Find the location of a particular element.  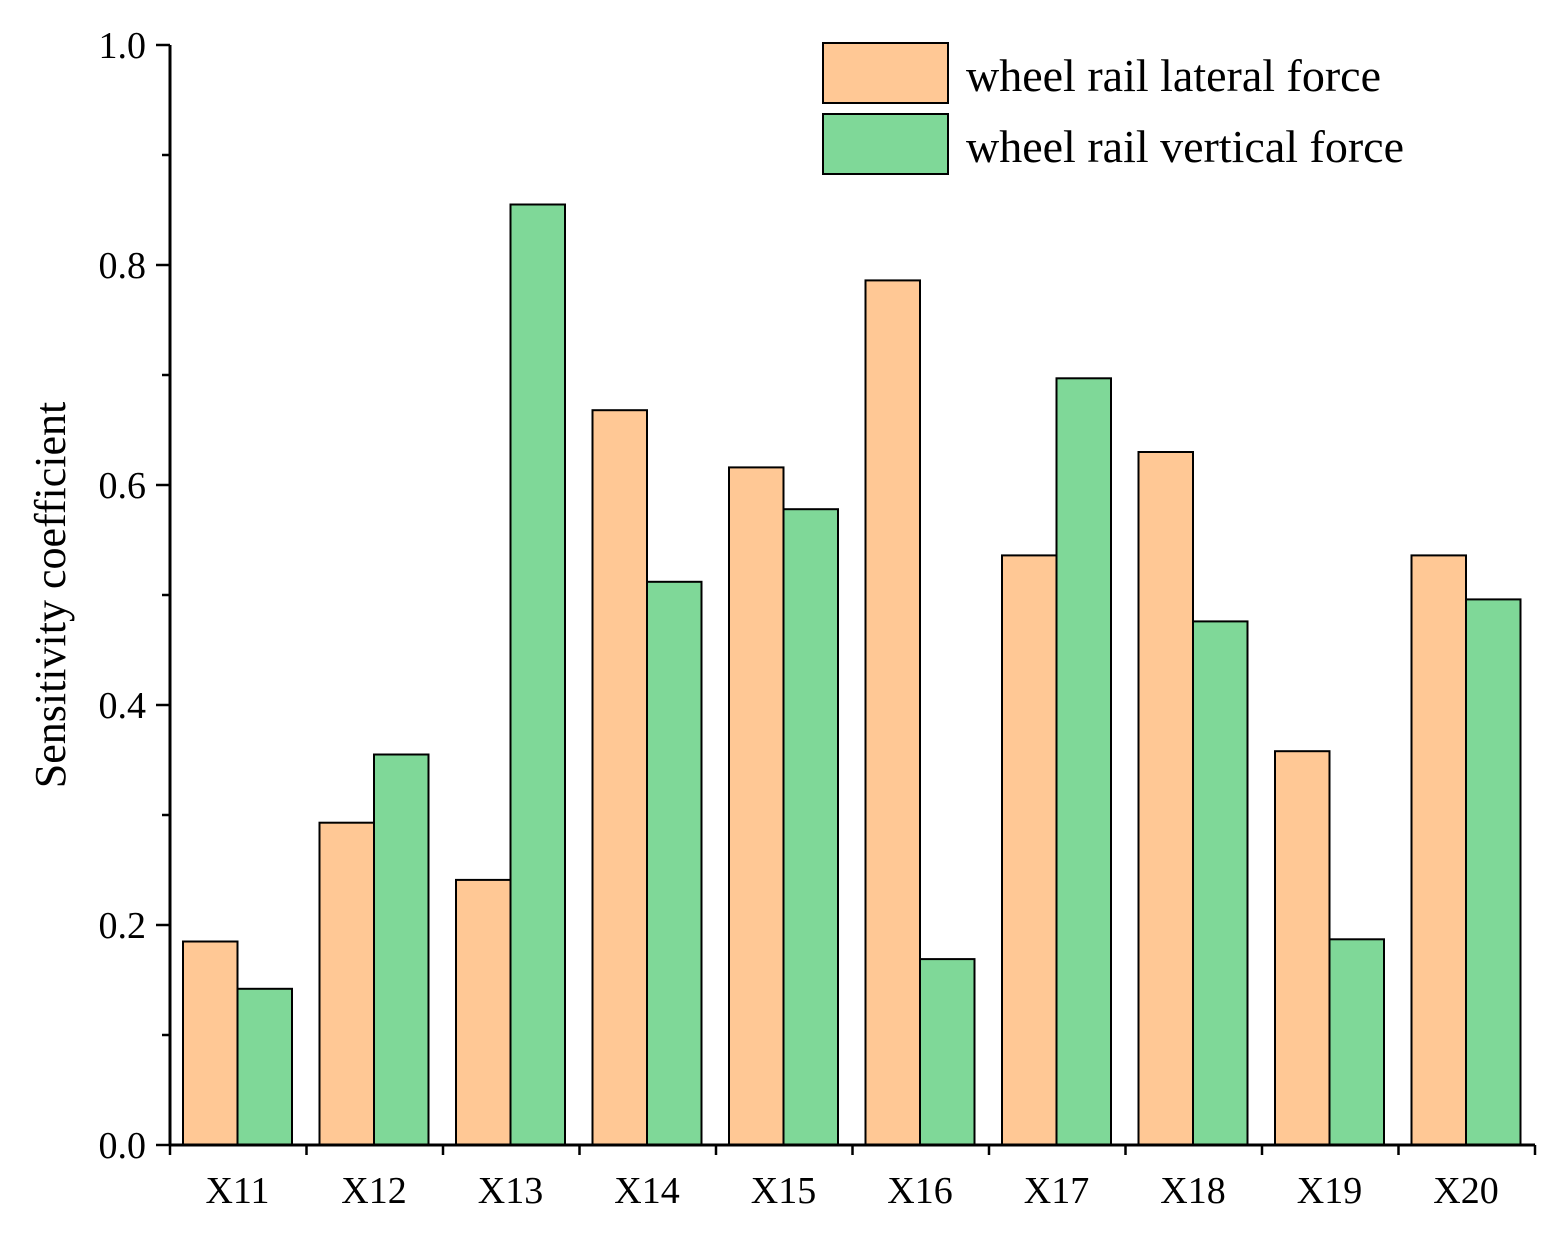

legend-swatch-vertical is located at coordinates (885, 144).